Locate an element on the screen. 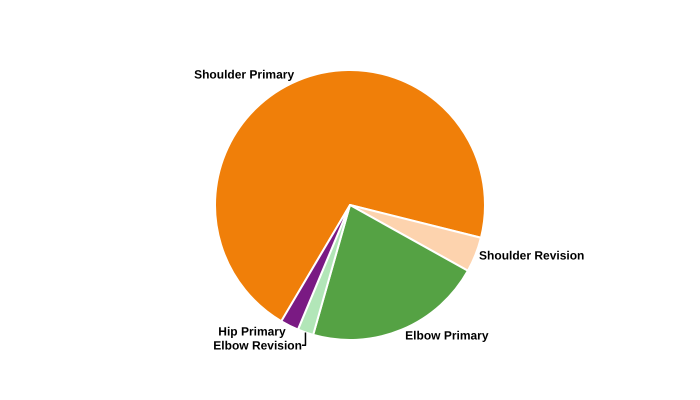 This screenshot has height=400, width=700. slice-label: Shoulder Revision is located at coordinates (531, 255).